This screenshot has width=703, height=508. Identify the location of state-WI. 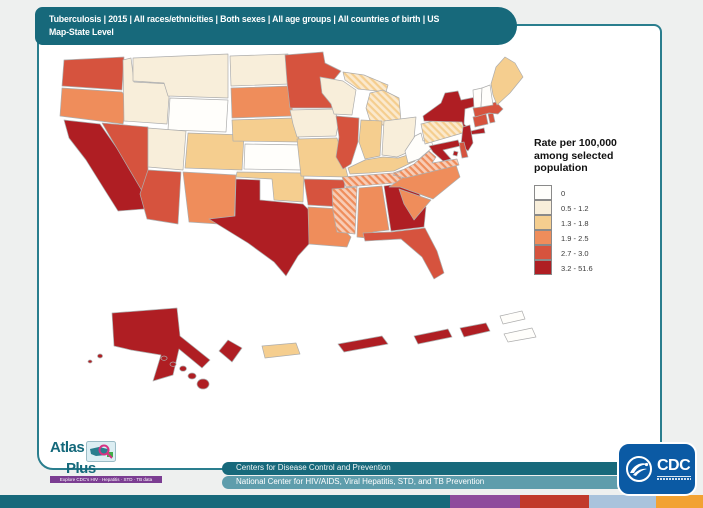
(338, 96).